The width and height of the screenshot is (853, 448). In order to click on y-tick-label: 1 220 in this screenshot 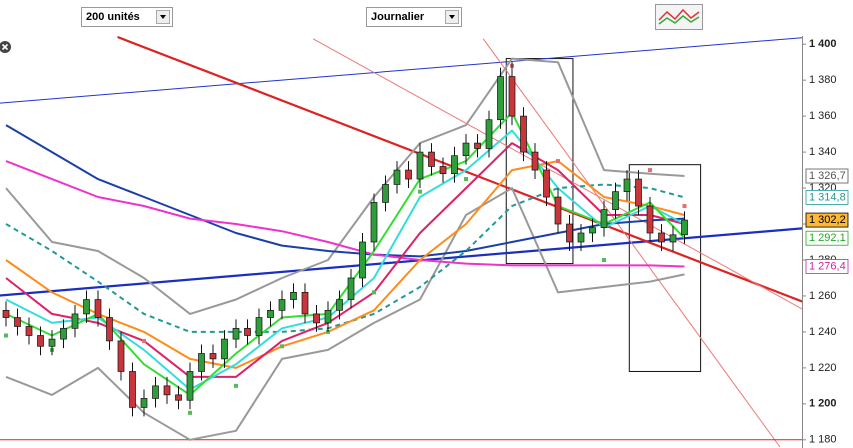, I will do `click(823, 368)`.